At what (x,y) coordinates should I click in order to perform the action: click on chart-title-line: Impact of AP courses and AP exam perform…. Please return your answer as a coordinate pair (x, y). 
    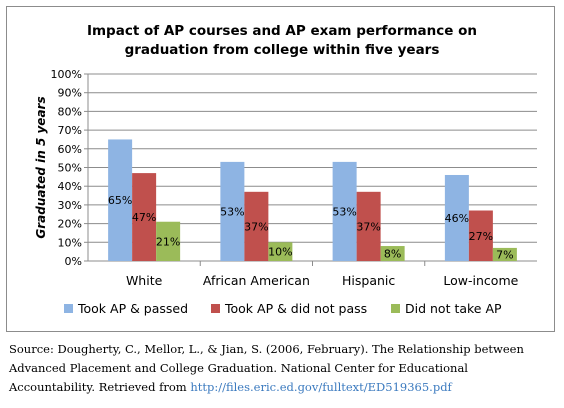
    Looking at the image, I should click on (282, 31).